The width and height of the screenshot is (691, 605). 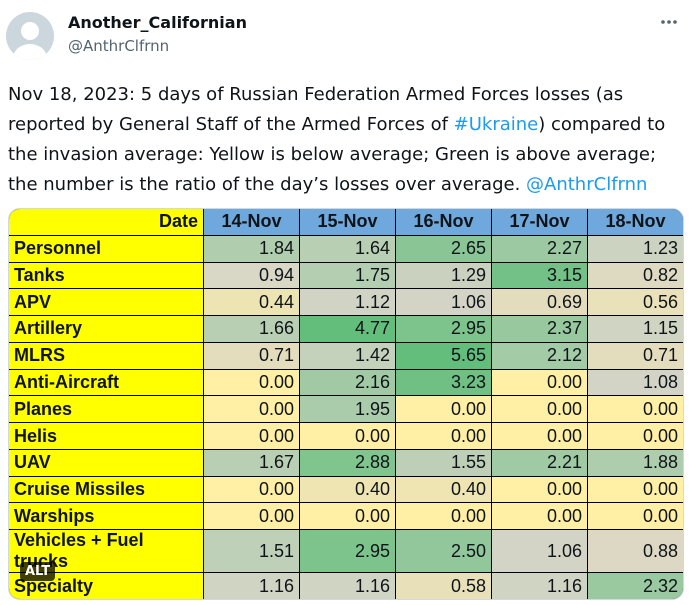 I want to click on row-label: Vehicles + Fuel trucks, so click(x=106, y=551).